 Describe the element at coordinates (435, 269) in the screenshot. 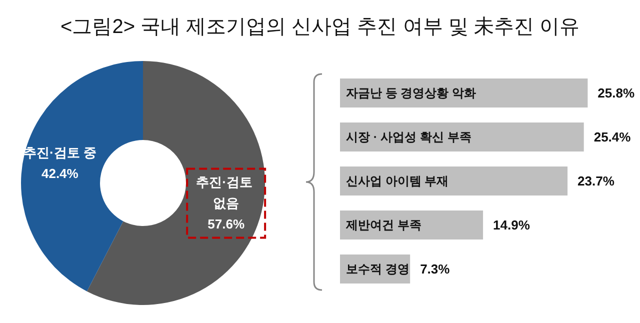

I see `data-label: 7.3%` at that location.